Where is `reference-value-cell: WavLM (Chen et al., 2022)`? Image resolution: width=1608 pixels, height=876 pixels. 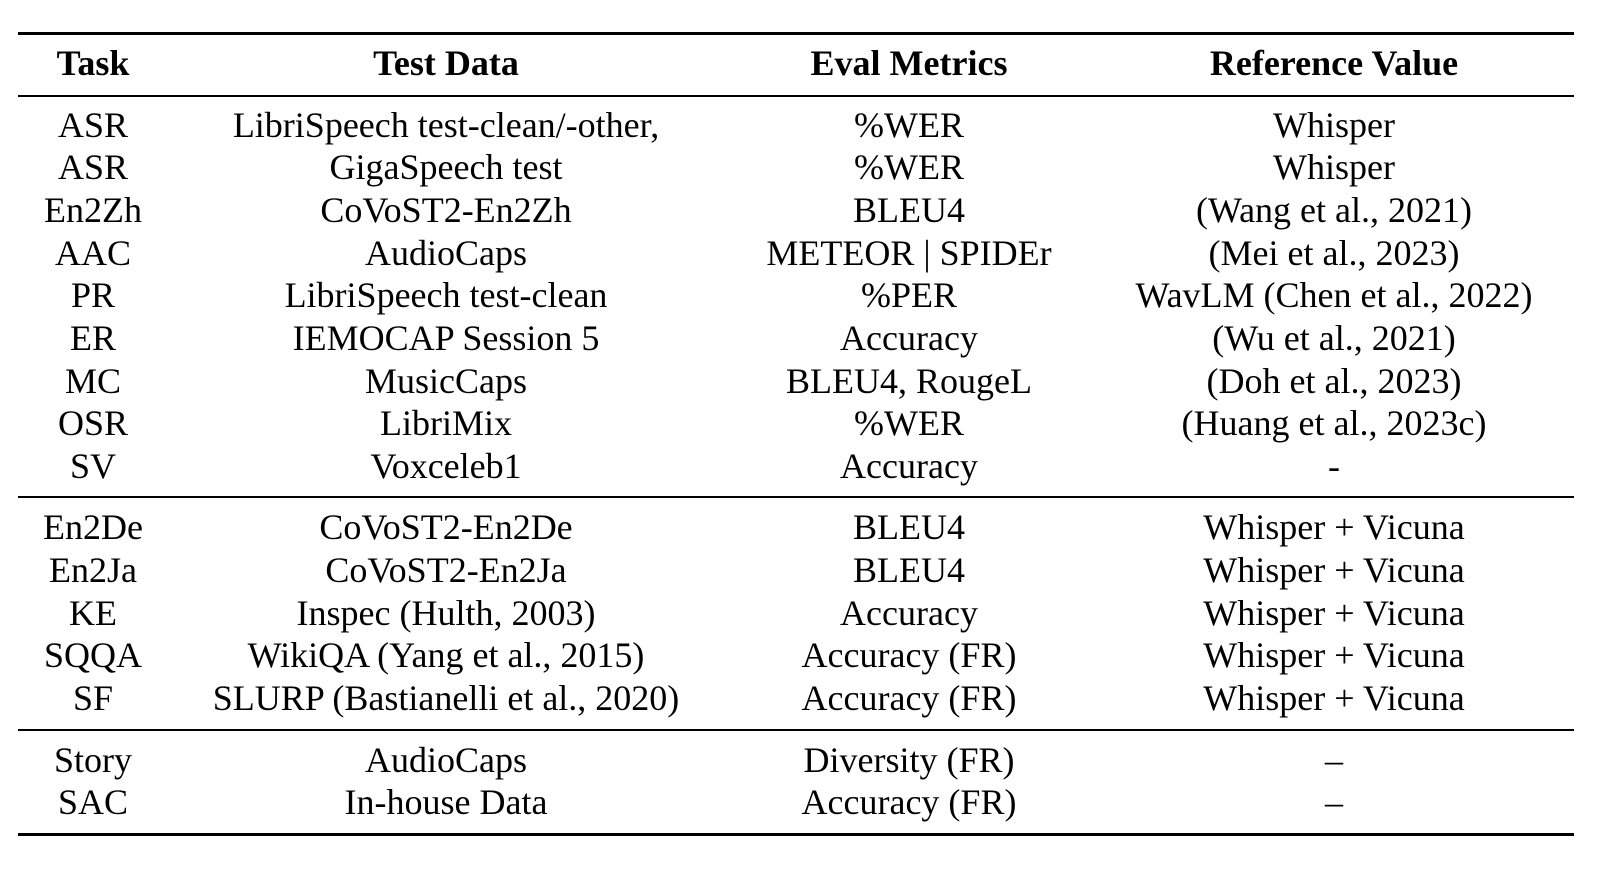 reference-value-cell: WavLM (Chen et al., 2022) is located at coordinates (1334, 295).